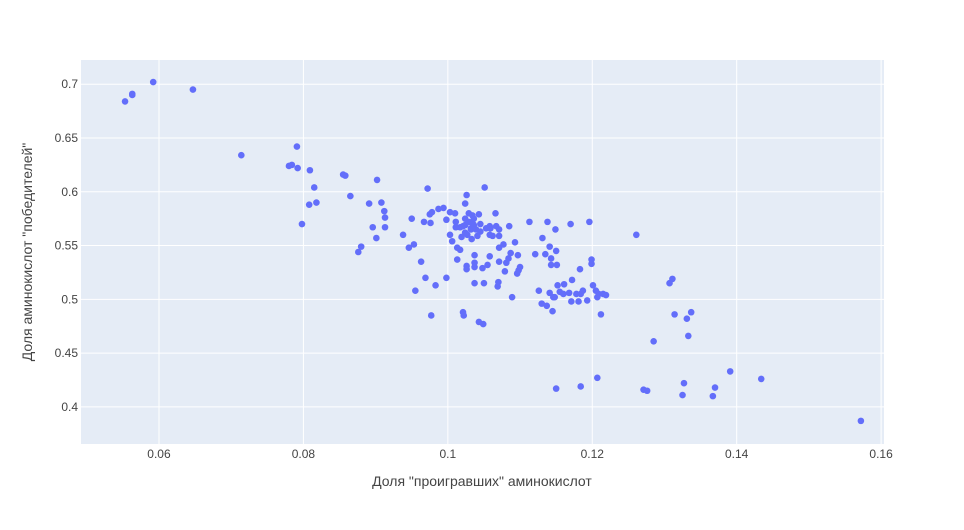 Image resolution: width=964 pixels, height=530 pixels. Describe the element at coordinates (159, 454) in the screenshot. I see `x-tick-label: 0.06` at that location.